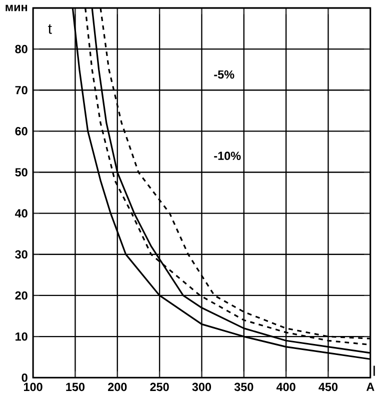 The image size is (380, 396). I want to click on x-tick-label: 200, so click(117, 387).